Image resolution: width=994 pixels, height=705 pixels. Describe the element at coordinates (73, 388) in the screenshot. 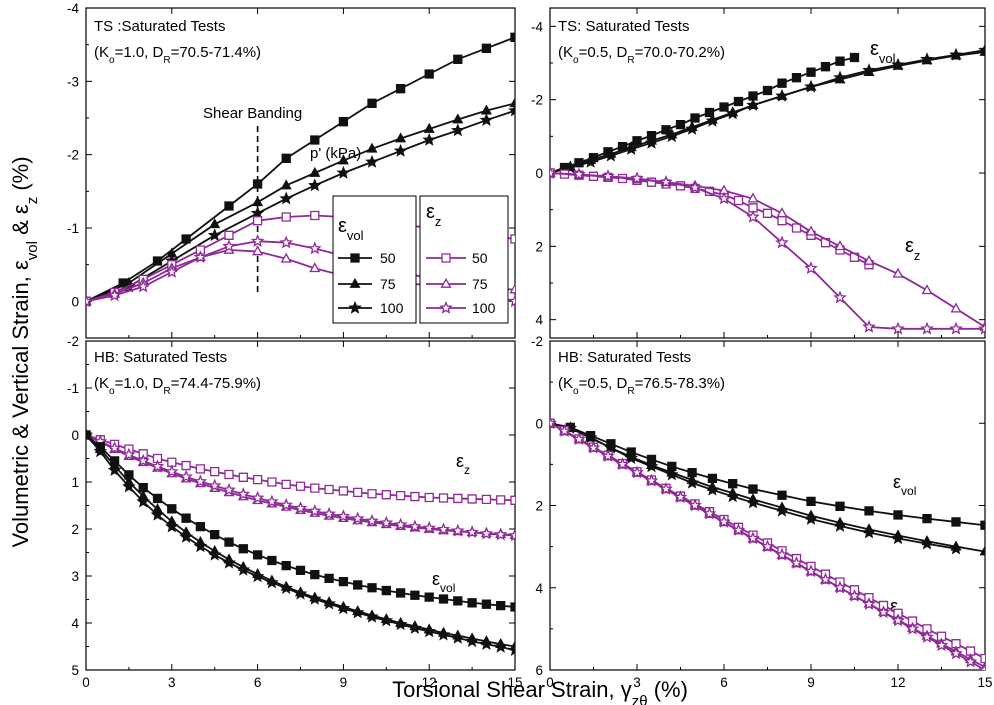

I see `y-tick-label: -1` at that location.